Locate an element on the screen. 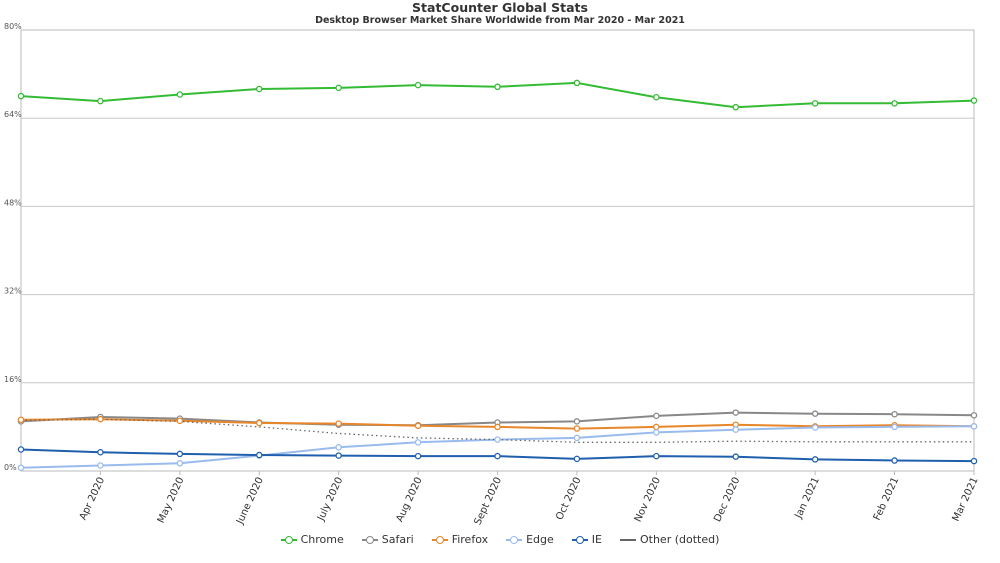 The height and width of the screenshot is (563, 1000). x-tick-label: July 2020 is located at coordinates (330, 500).